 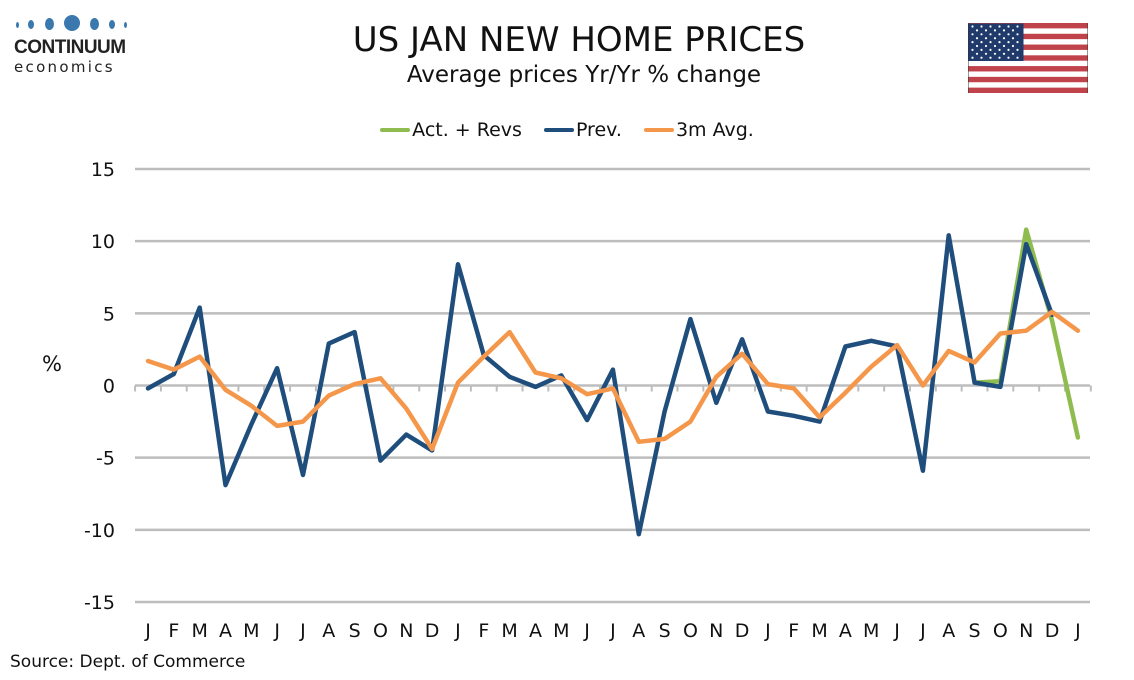 I want to click on logo-name: CONTINUUM, so click(x=70, y=47).